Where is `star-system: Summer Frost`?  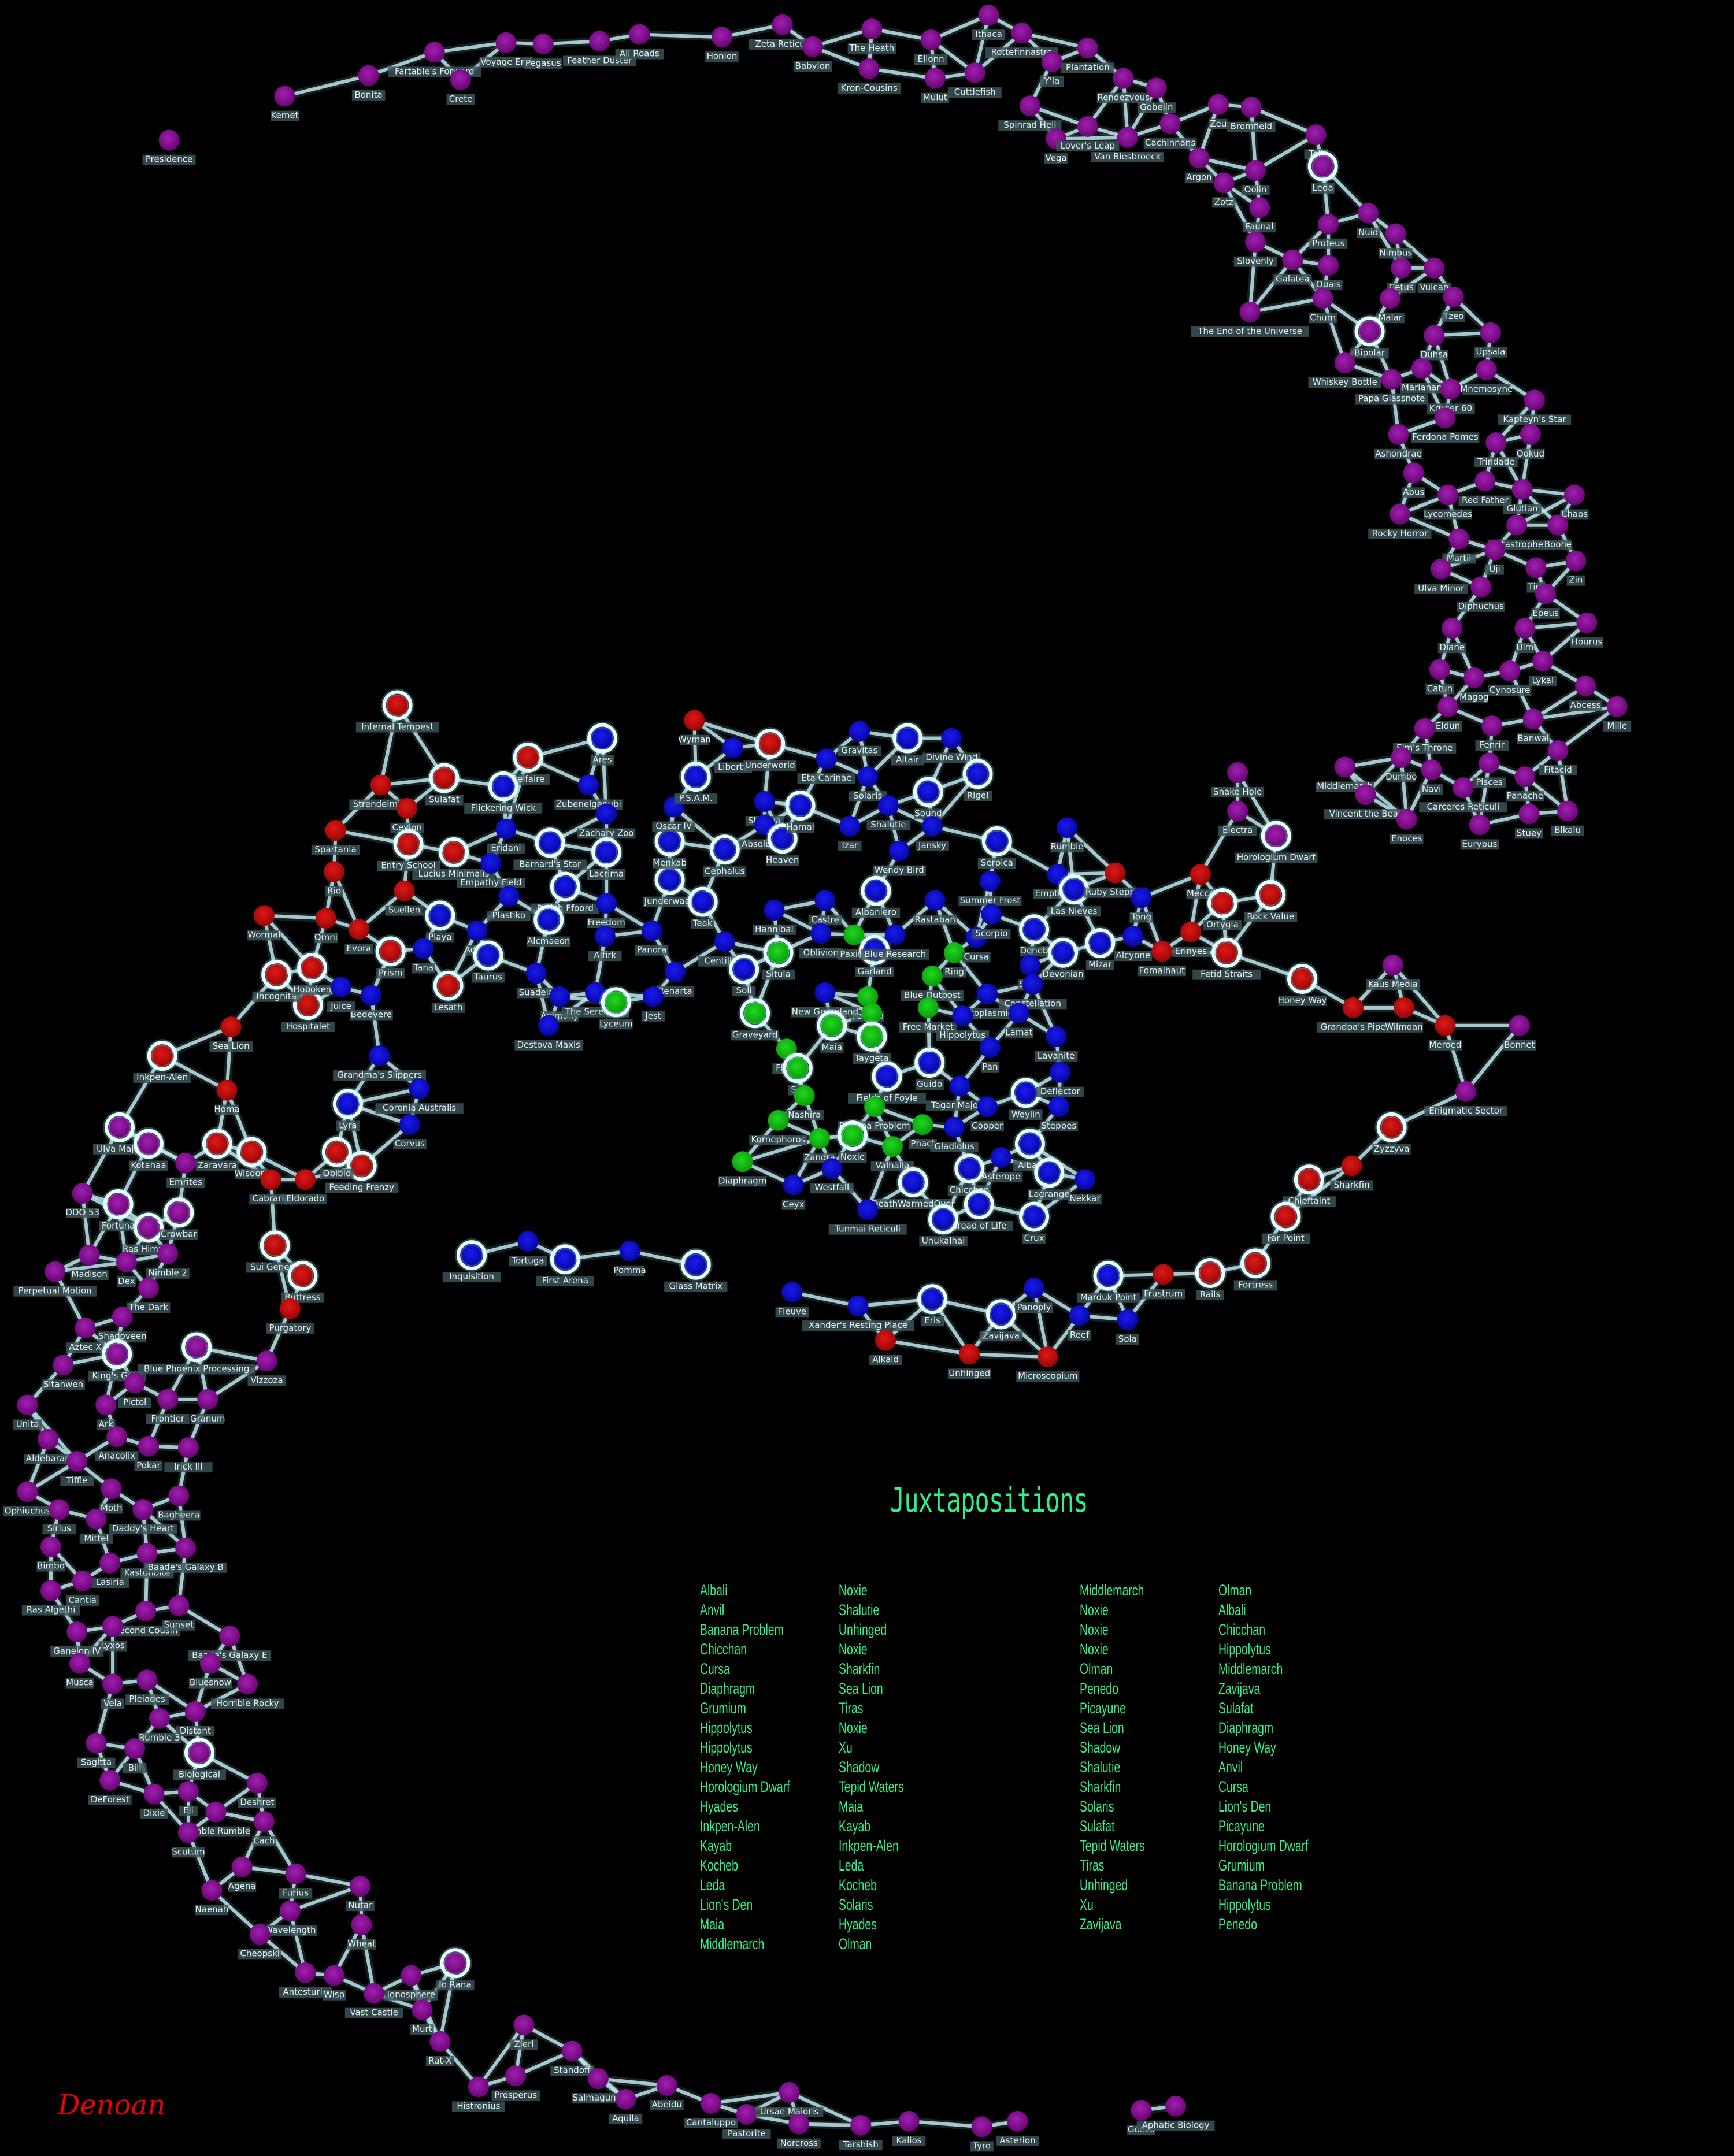
star-system: Summer Frost is located at coordinates (990, 888).